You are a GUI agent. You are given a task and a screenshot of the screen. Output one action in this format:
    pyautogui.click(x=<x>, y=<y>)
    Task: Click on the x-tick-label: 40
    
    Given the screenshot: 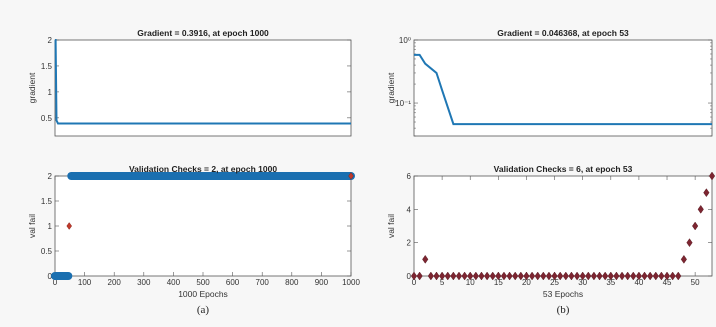 What is the action you would take?
    pyautogui.click(x=638, y=282)
    